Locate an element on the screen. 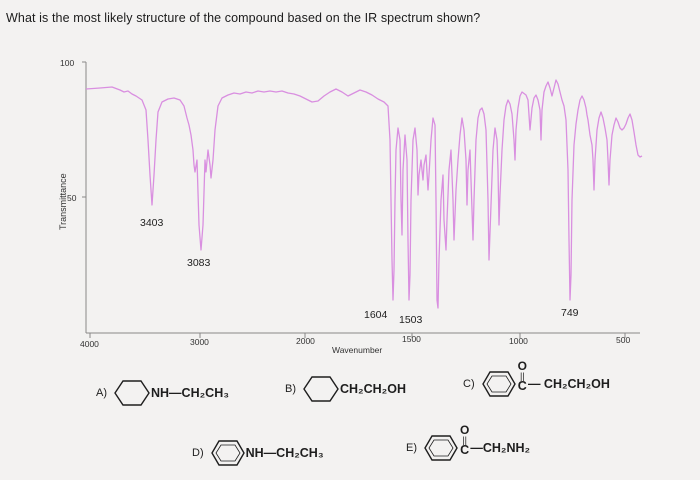 The width and height of the screenshot is (700, 480). choice-e-carbonyl-bond: || is located at coordinates (465, 440).